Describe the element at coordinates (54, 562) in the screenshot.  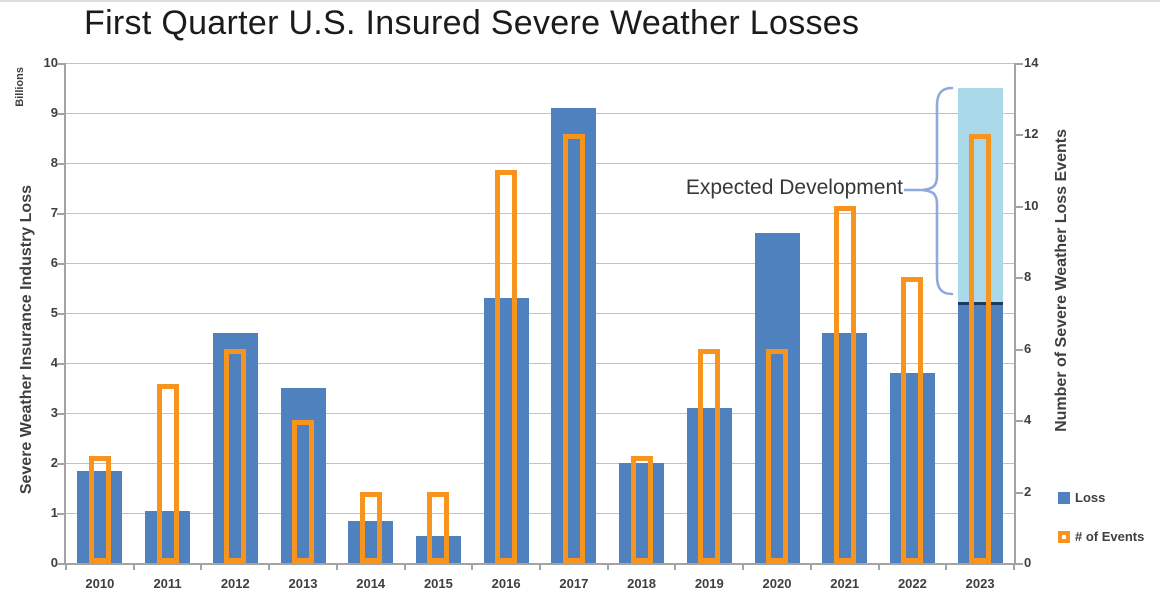
I see `left-tick-label: 0` at that location.